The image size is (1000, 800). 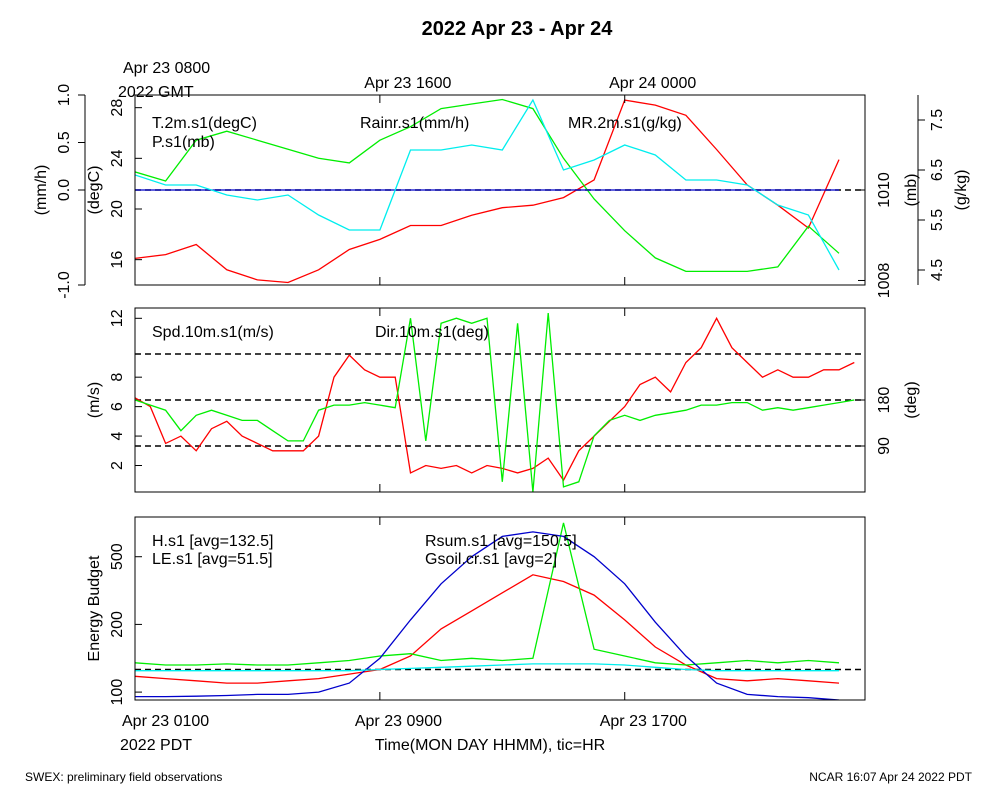 I want to click on y-tick-label: 24, so click(x=117, y=158).